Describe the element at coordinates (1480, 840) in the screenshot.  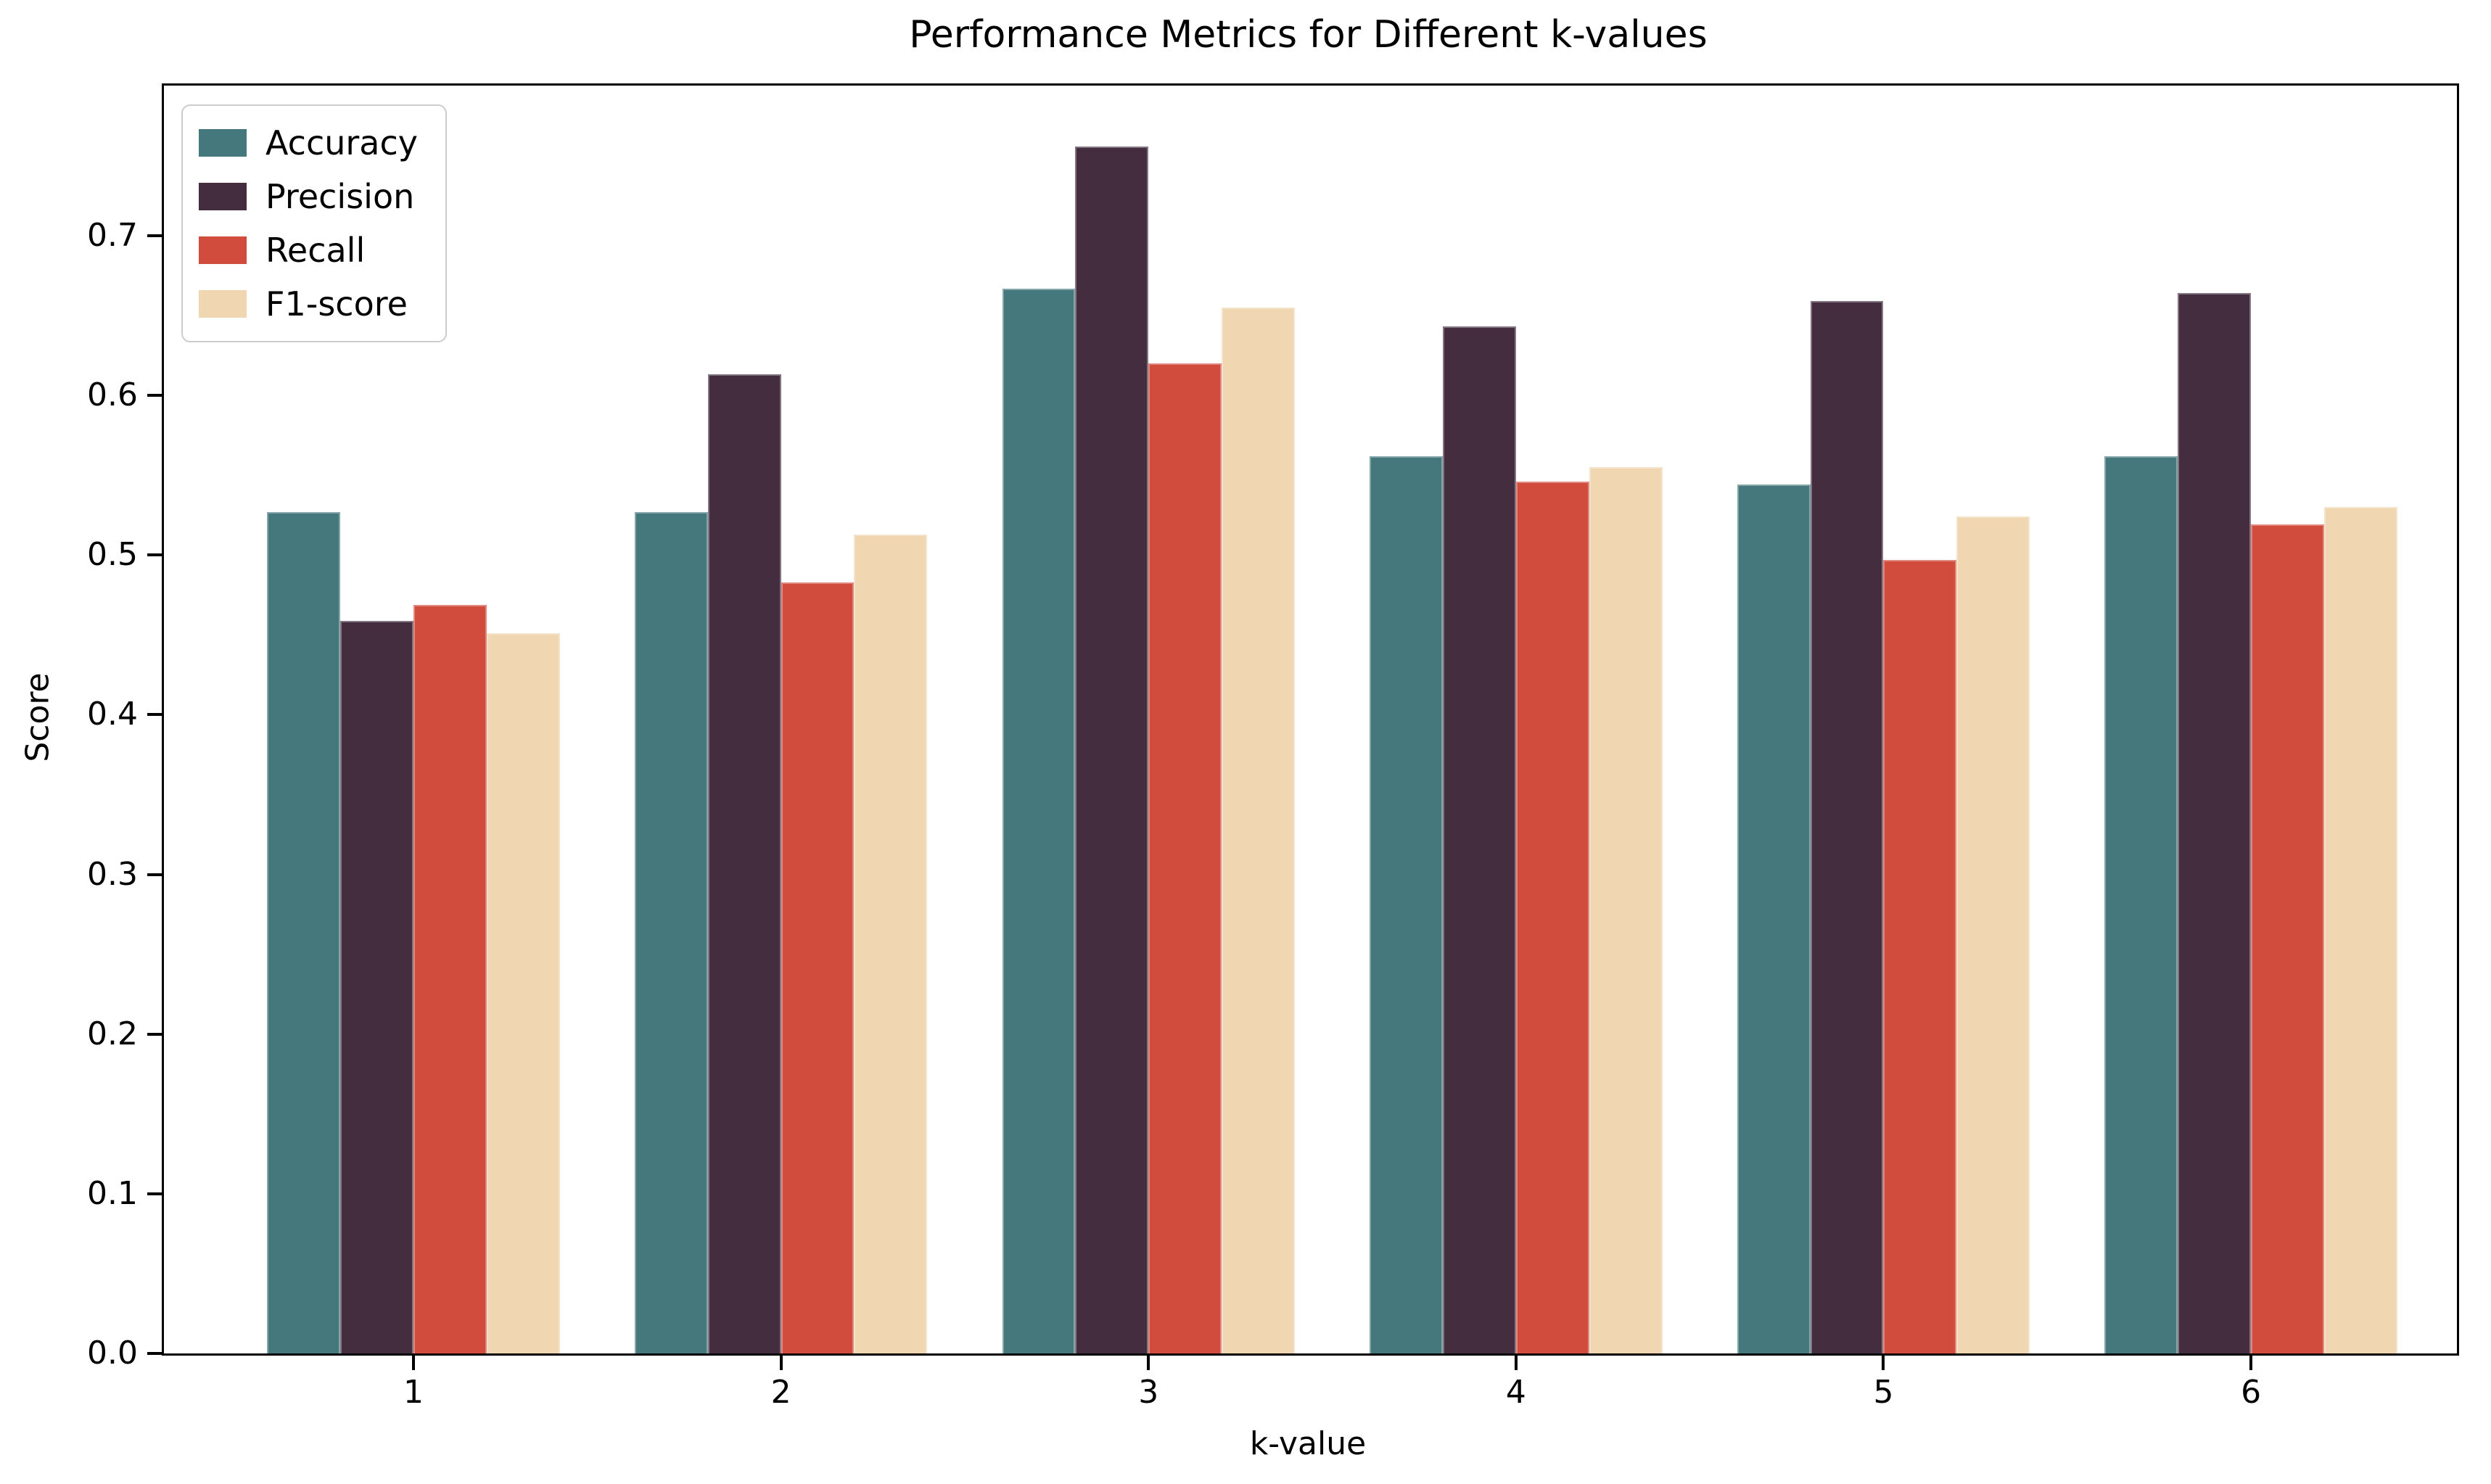
I see `bar-precision-k4` at that location.